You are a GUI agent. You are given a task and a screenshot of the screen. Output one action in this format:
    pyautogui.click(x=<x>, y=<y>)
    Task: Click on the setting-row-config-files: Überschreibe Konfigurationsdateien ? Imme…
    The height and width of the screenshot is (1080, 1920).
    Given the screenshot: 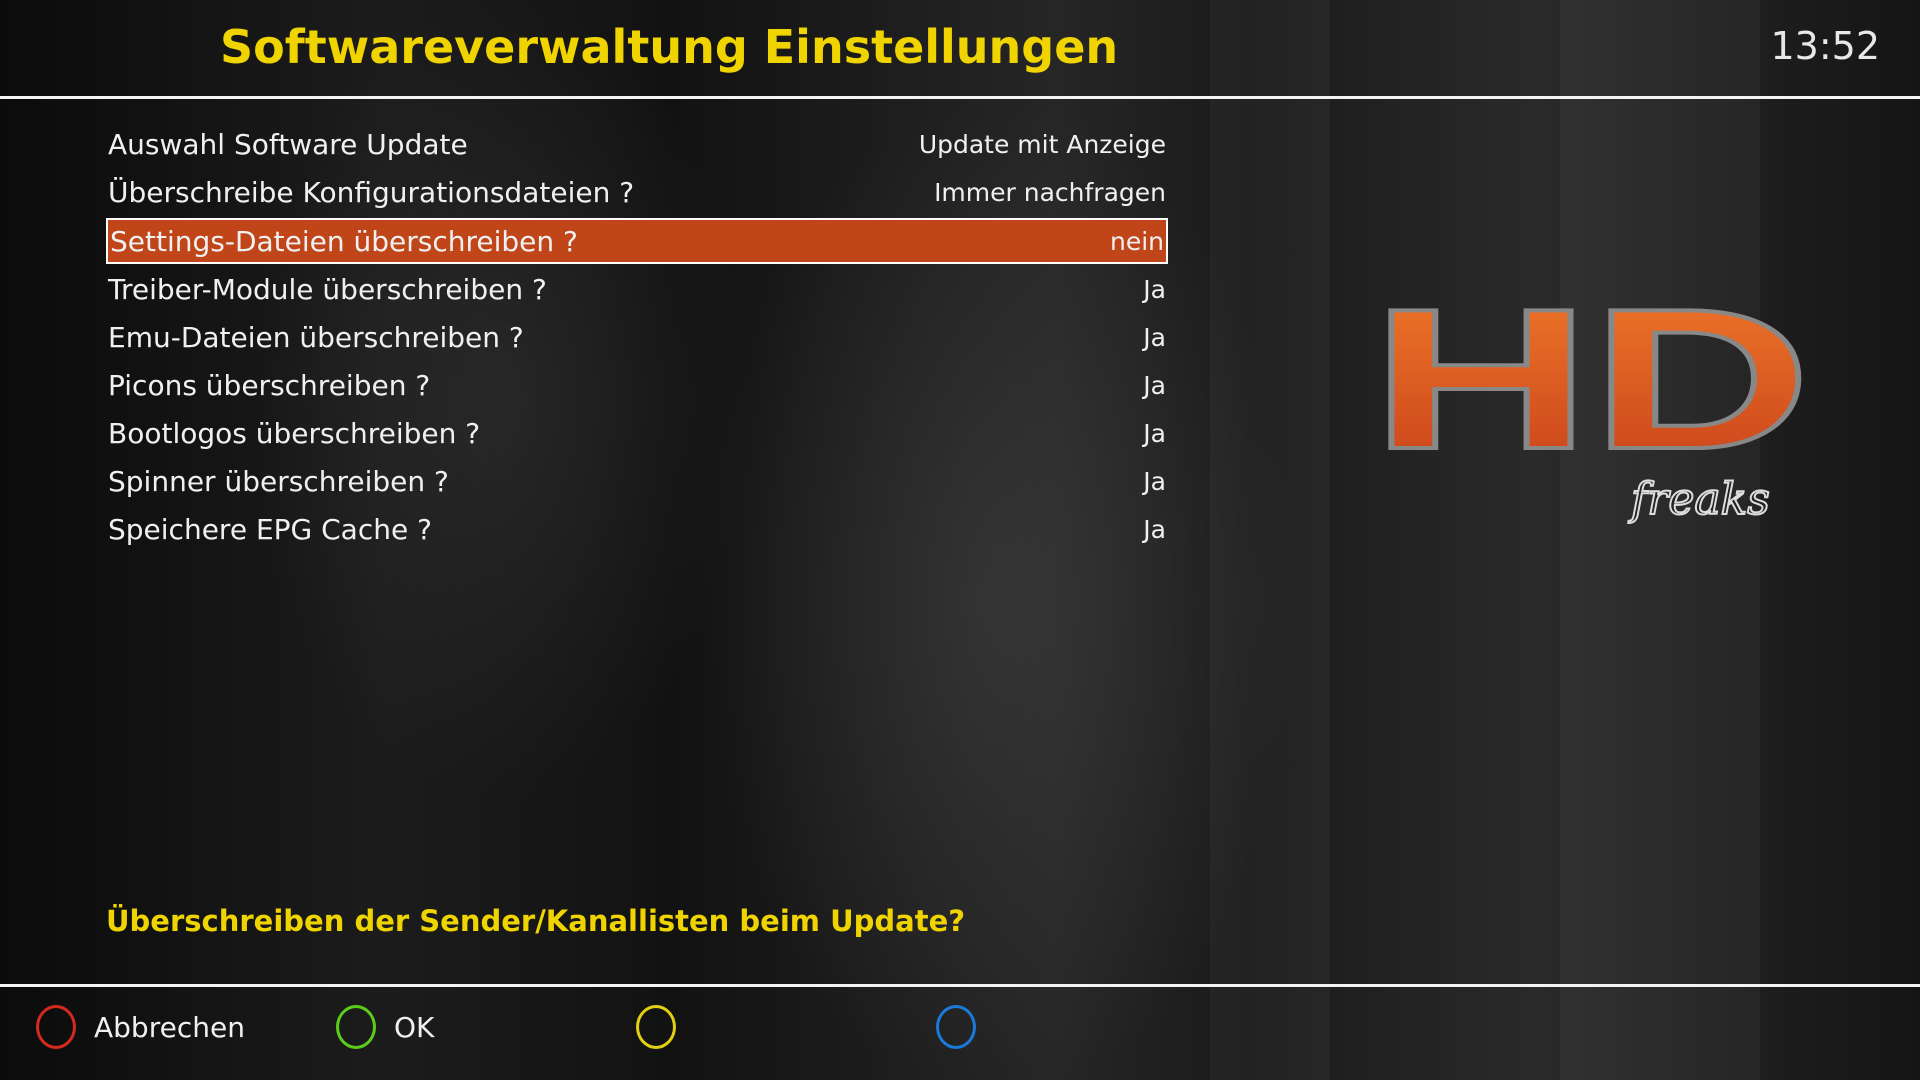 What is the action you would take?
    pyautogui.click(x=637, y=192)
    